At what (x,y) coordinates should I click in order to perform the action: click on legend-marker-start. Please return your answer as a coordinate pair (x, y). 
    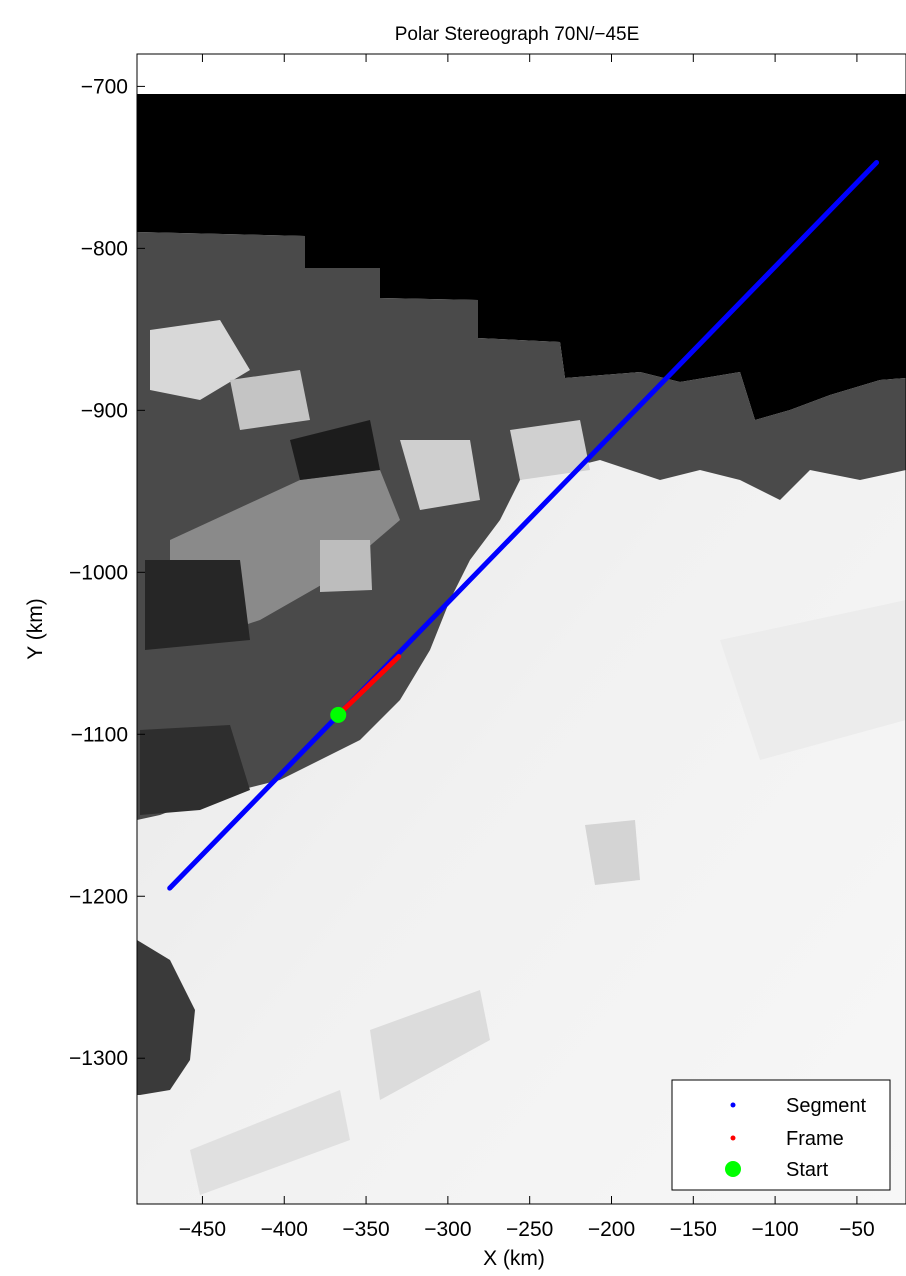
    Looking at the image, I should click on (733, 1169).